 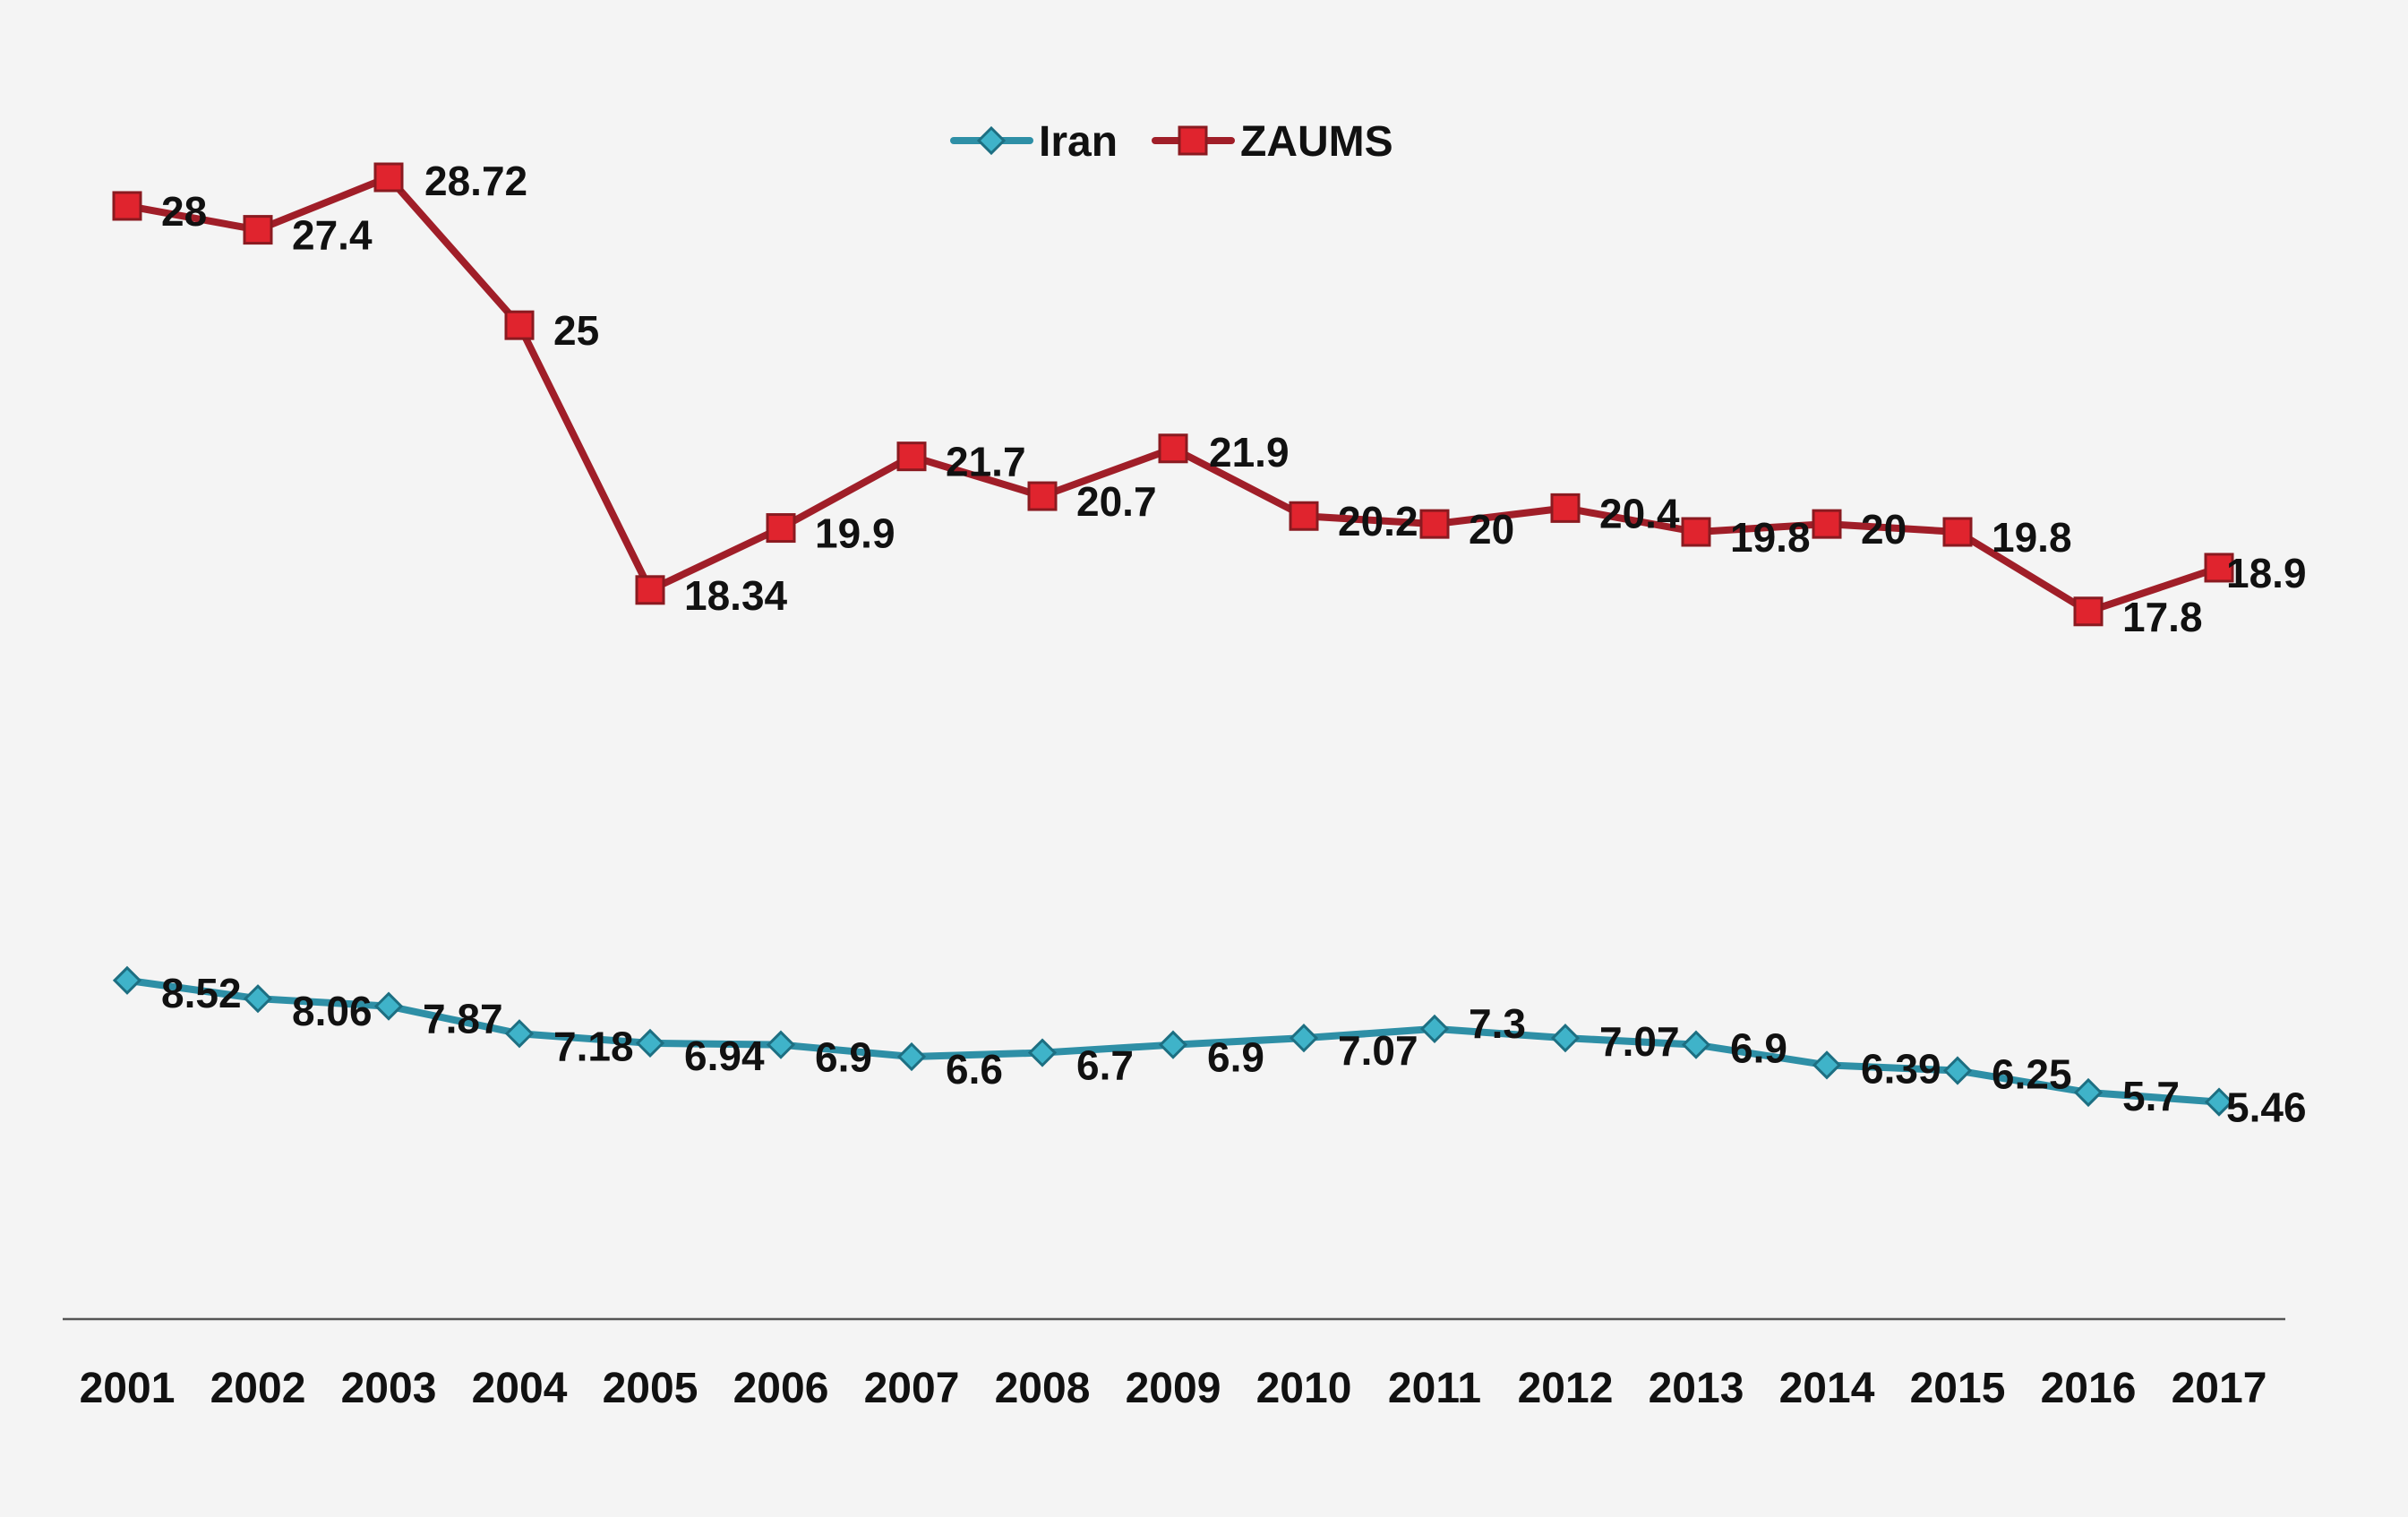 I want to click on x-tick-2001: 2001, so click(x=128, y=1388).